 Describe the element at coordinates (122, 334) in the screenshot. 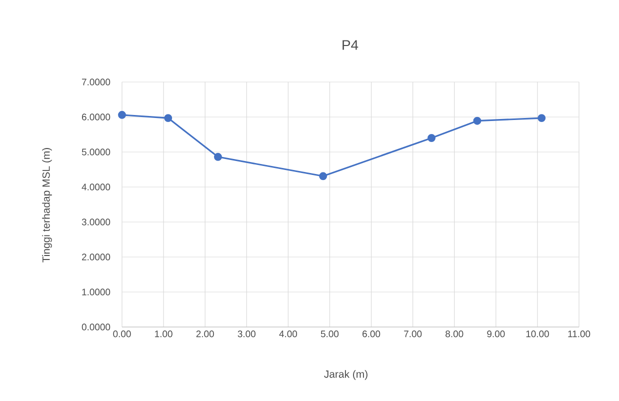

I see `x-tick-label: 0.00` at that location.